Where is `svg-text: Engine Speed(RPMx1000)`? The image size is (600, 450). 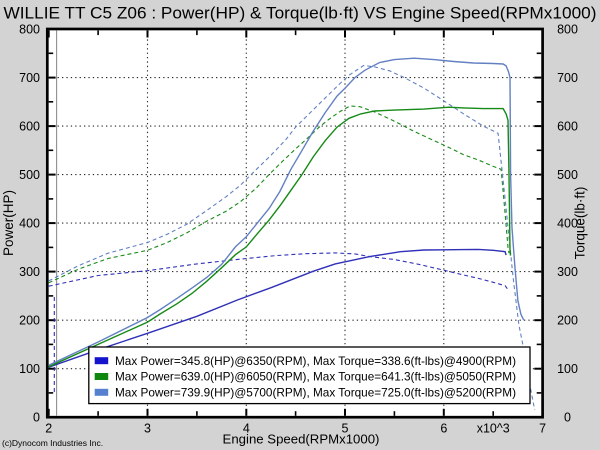
svg-text: Engine Speed(RPMx1000) is located at coordinates (301, 439).